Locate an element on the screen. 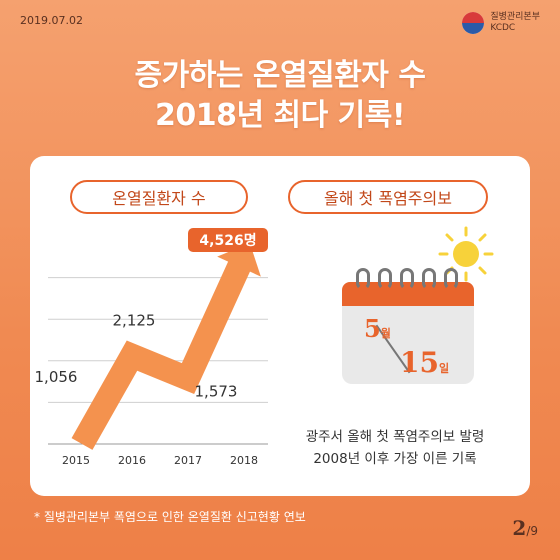 The image size is (560, 560). series-line is located at coordinates (163, 350).